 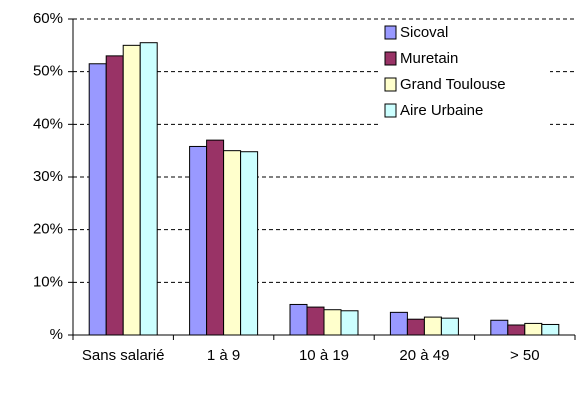 What do you see at coordinates (48, 71) in the screenshot?
I see `y-tick-label: 50%` at bounding box center [48, 71].